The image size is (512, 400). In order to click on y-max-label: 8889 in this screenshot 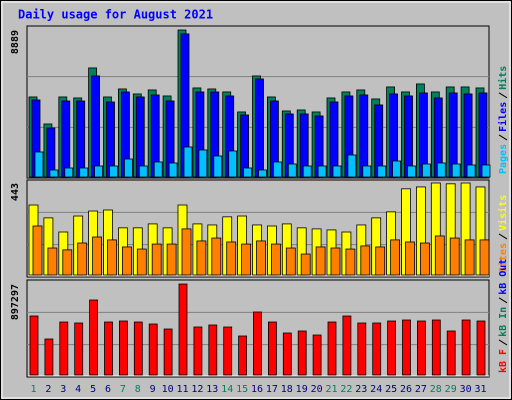, I will do `click(15, 42)`.